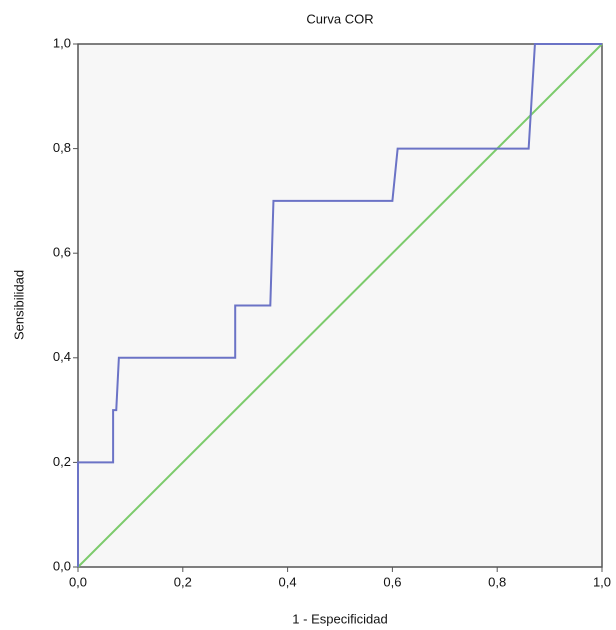 This screenshot has height=630, width=616. What do you see at coordinates (62, 252) in the screenshot?
I see `y-tick-label: 0,6` at bounding box center [62, 252].